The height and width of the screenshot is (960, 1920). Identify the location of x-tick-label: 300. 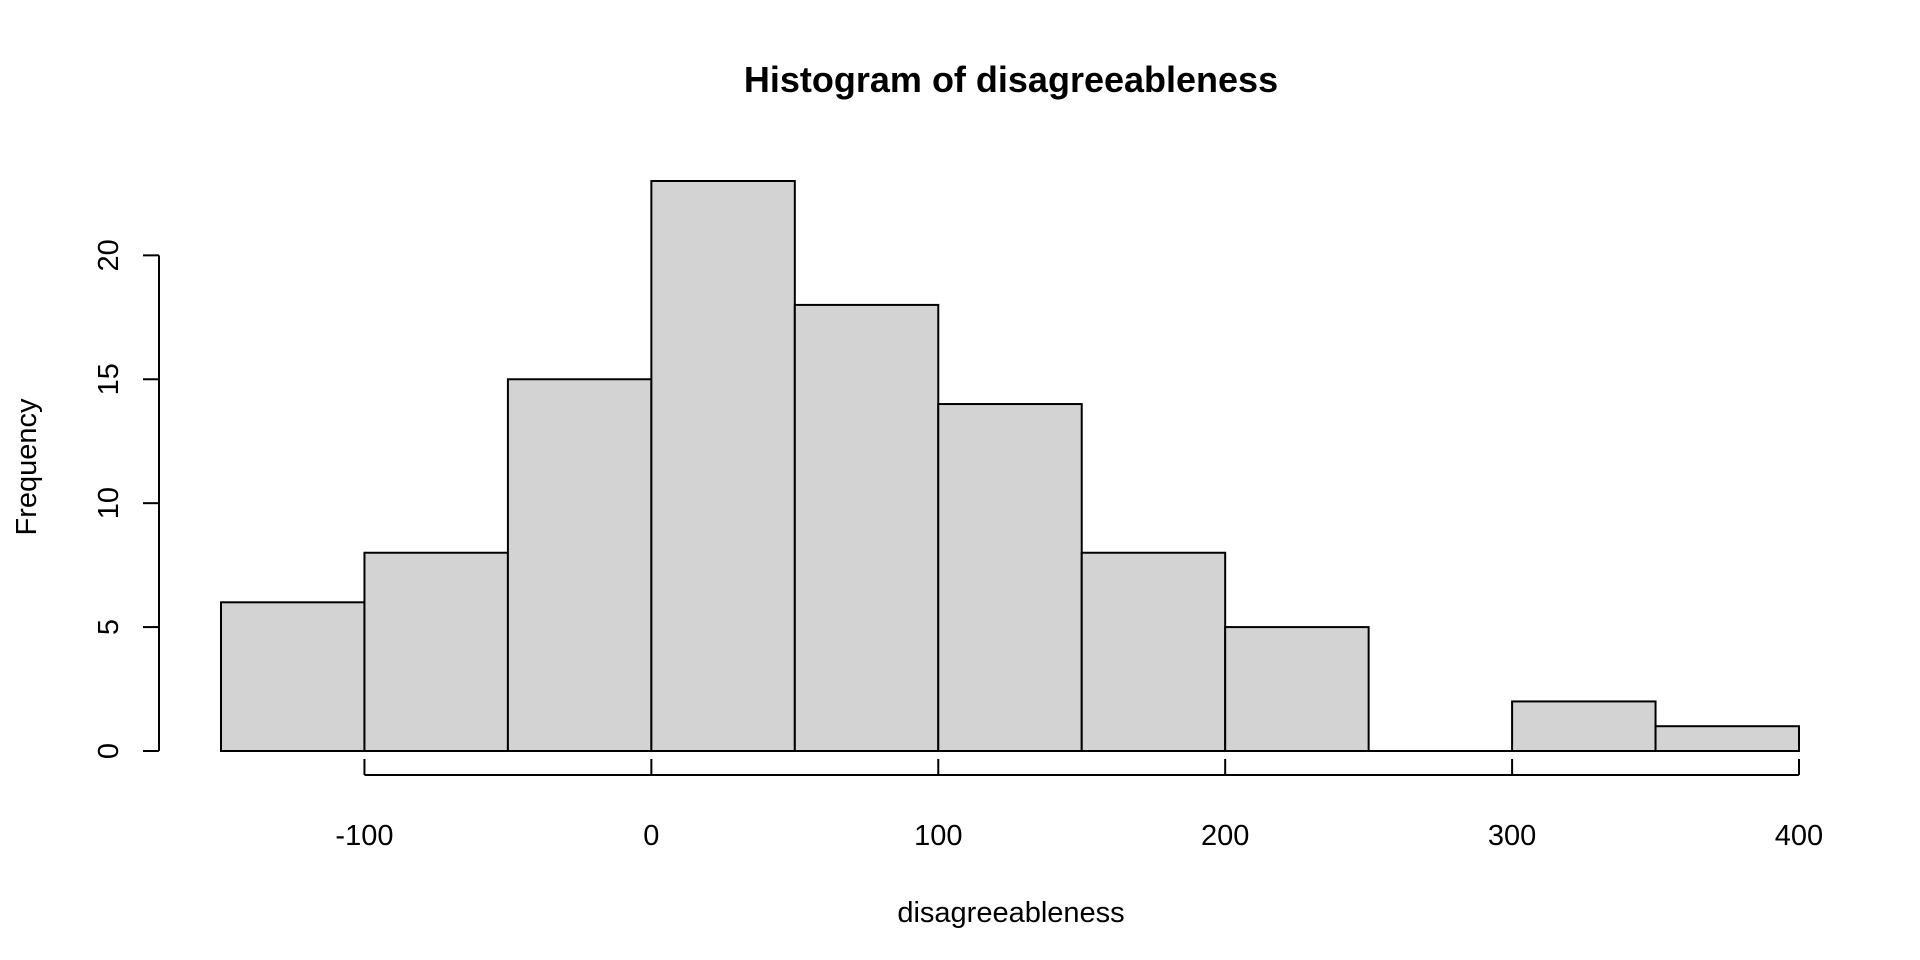
(1512, 836).